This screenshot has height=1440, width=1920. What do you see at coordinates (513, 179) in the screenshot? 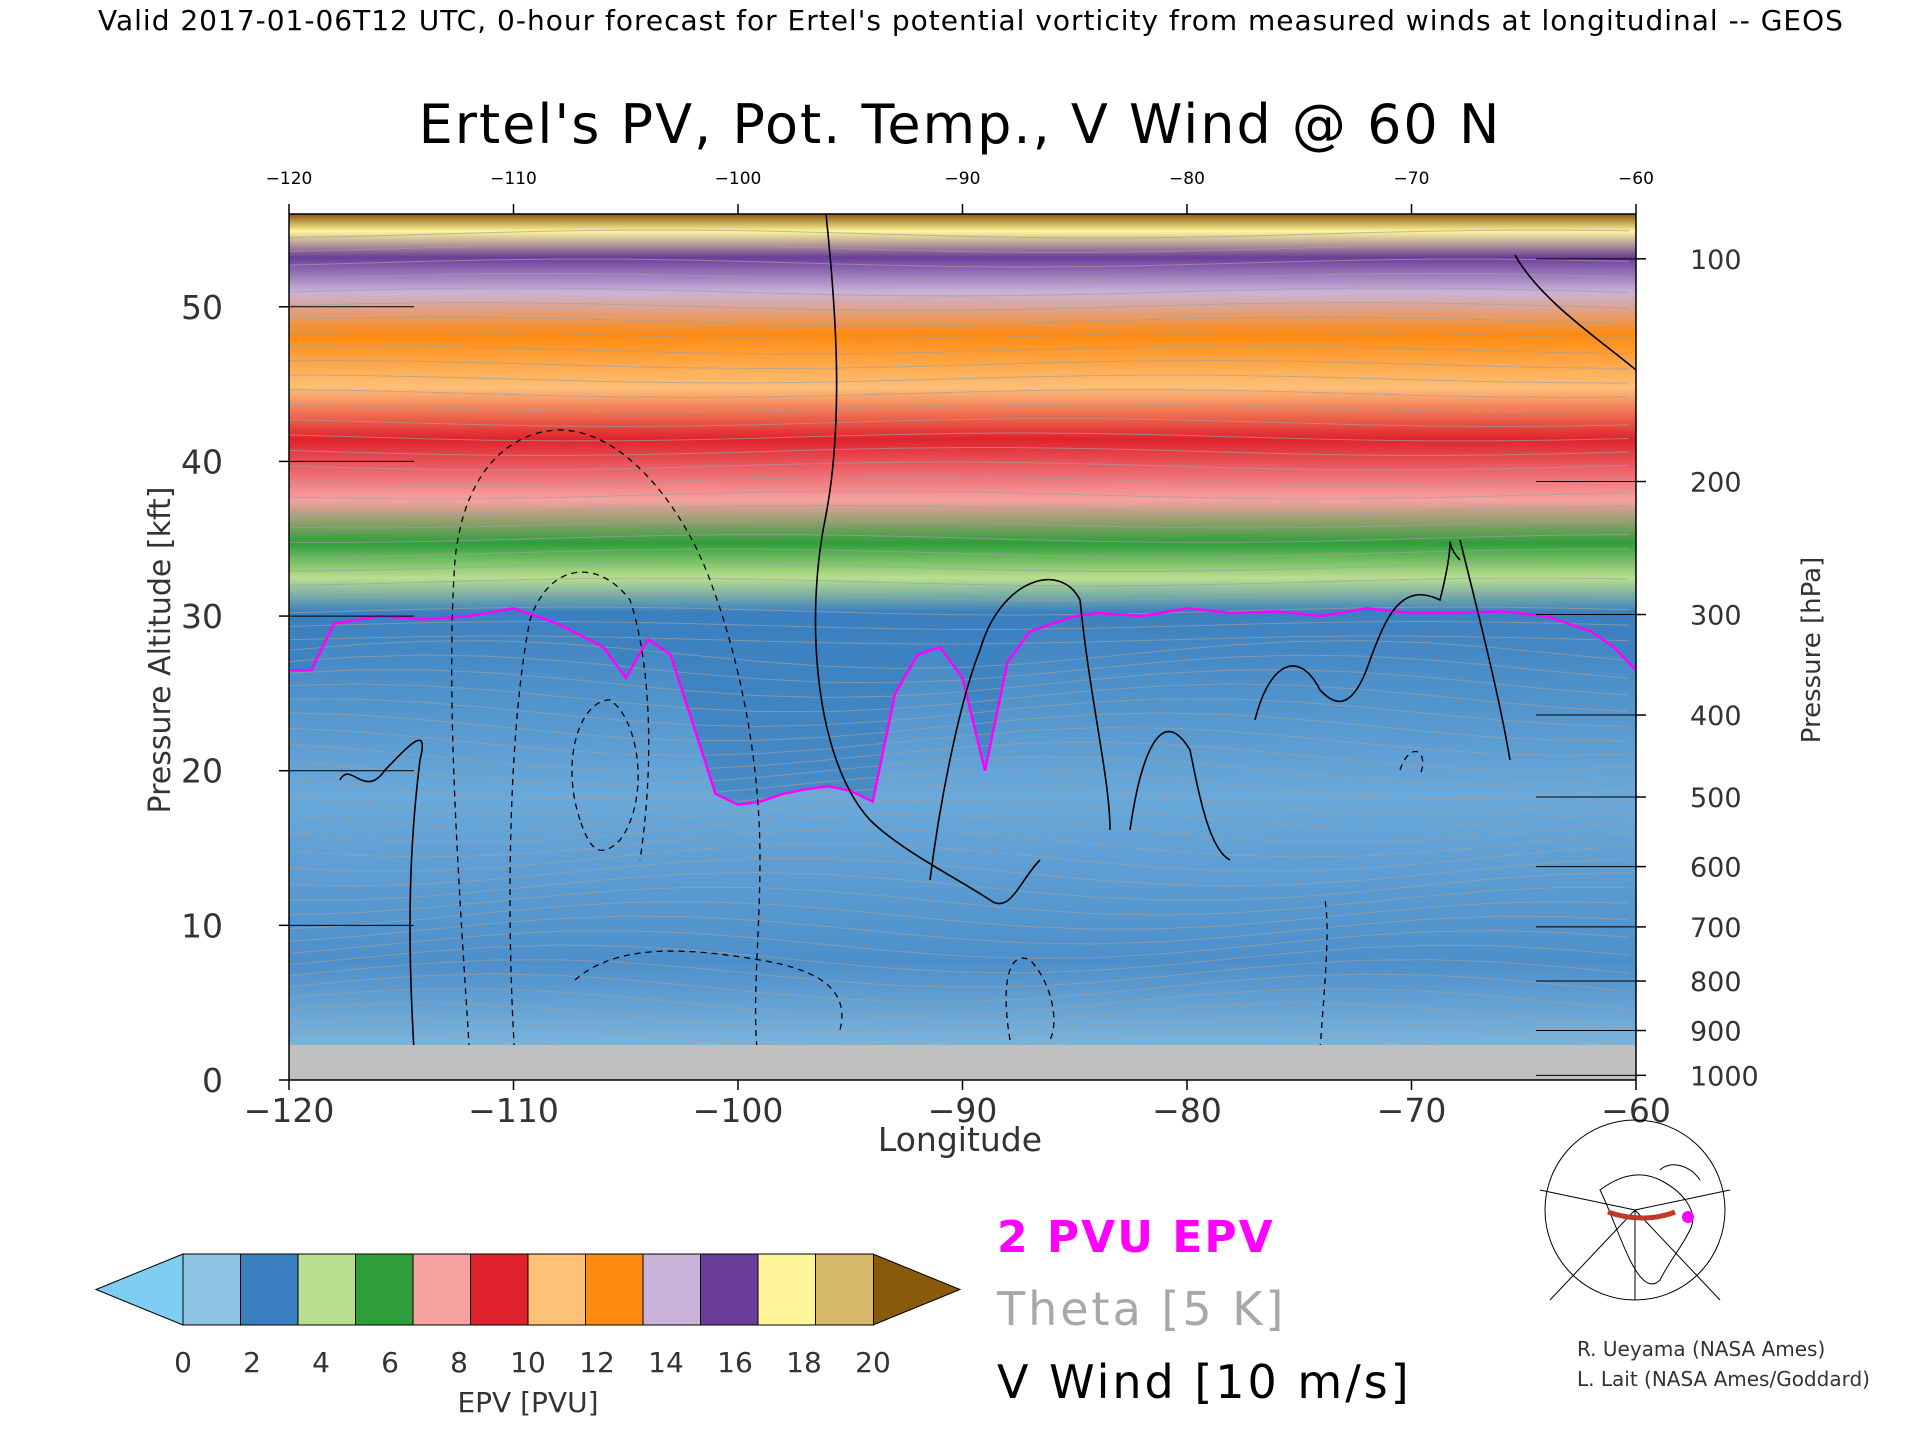
I see `x-top-tick-label: −110` at bounding box center [513, 179].